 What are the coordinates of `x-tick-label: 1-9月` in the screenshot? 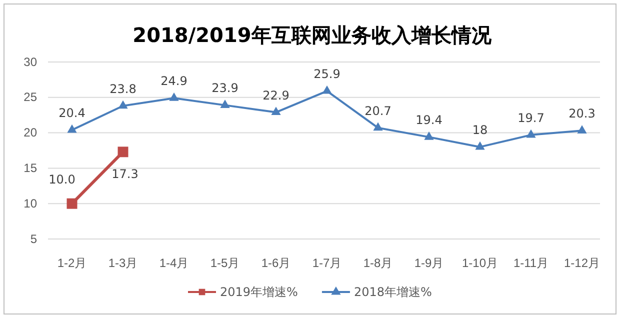 It's located at (429, 263).